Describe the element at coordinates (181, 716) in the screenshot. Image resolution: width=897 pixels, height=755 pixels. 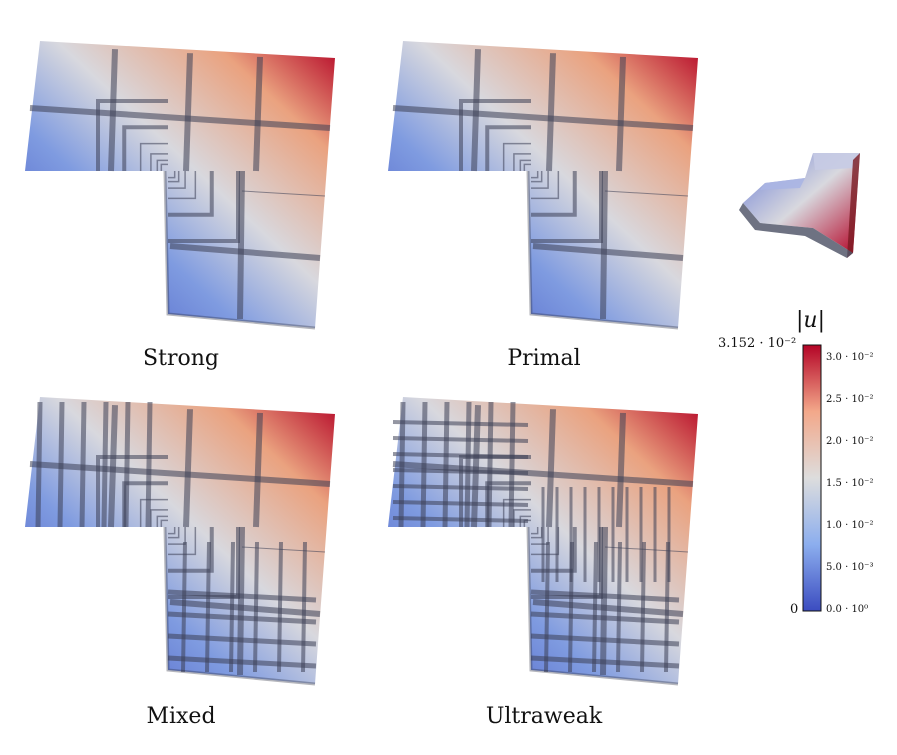
I see `caption-mixed: Mixed` at that location.